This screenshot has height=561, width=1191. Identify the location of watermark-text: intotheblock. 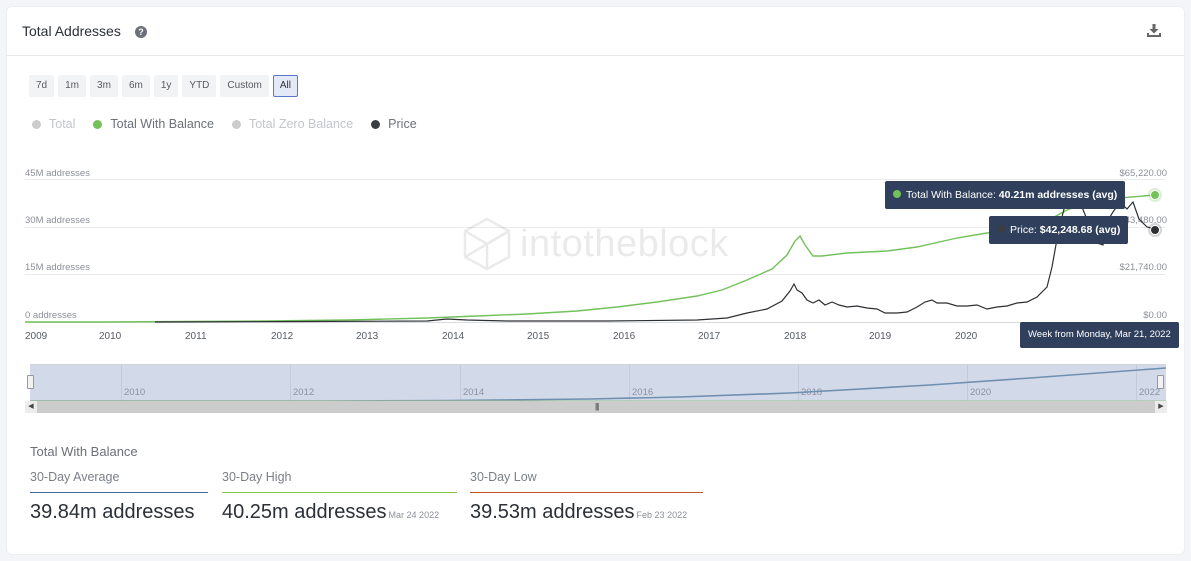
(624, 243).